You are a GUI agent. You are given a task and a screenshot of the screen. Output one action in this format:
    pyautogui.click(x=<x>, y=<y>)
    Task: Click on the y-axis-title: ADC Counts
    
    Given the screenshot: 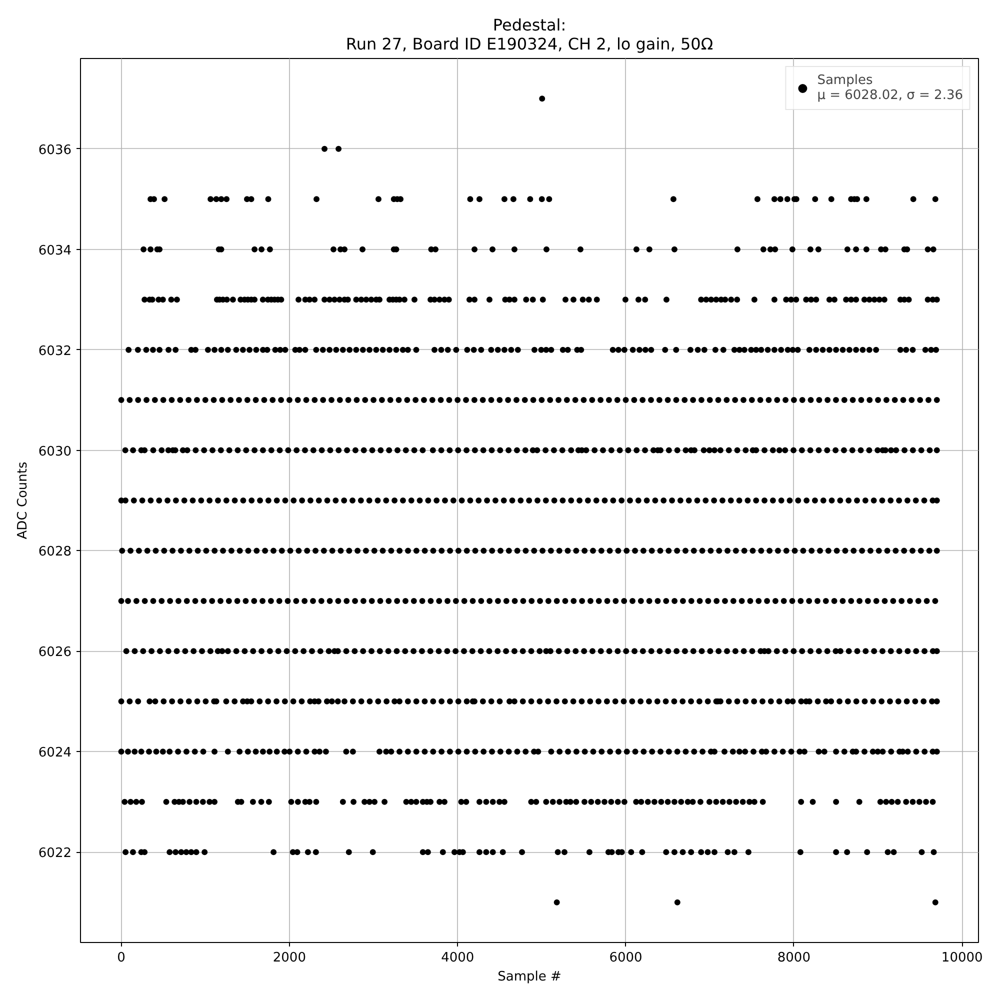 What is the action you would take?
    pyautogui.click(x=22, y=501)
    